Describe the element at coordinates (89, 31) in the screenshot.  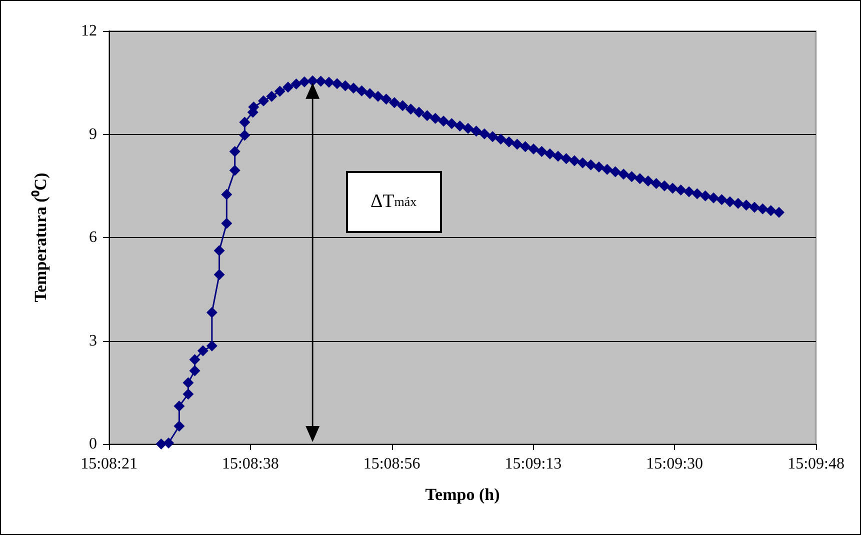
I see `y-tick-label: 12` at that location.